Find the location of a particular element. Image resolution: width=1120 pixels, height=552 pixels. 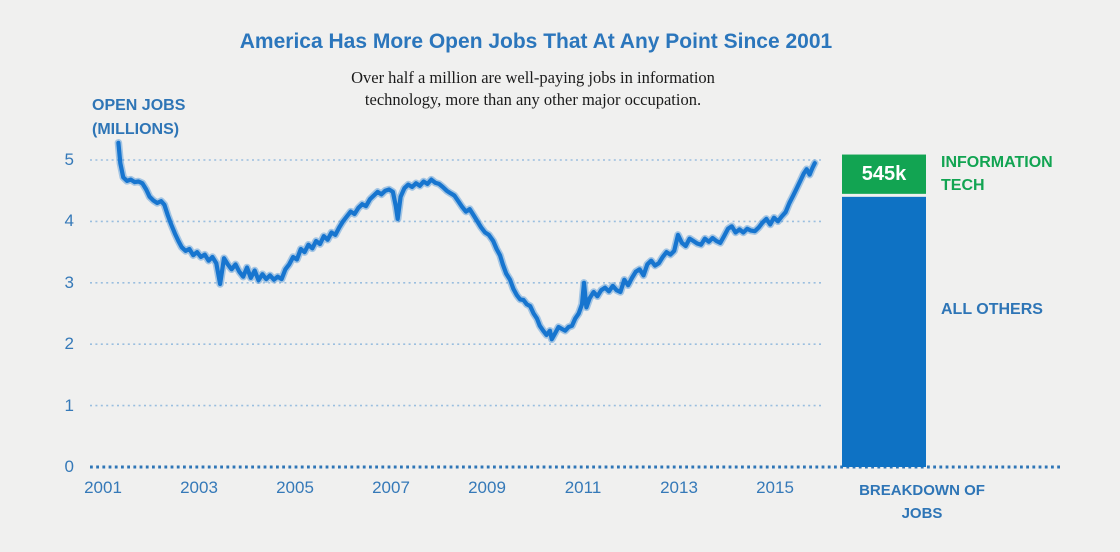

x-tick-label-2009: 2009 is located at coordinates (487, 487).